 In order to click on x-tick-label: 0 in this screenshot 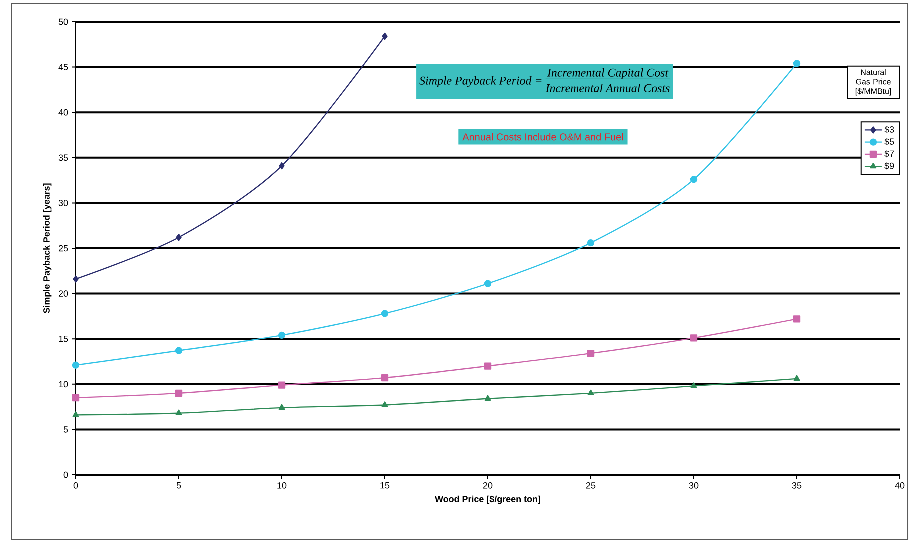, I will do `click(76, 485)`.